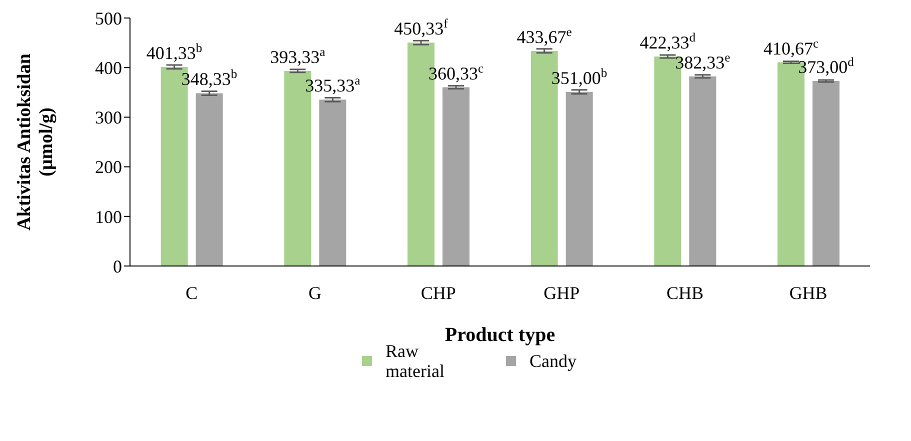 The height and width of the screenshot is (441, 911). What do you see at coordinates (35, 141) in the screenshot?
I see `y-axis-title: Aktivitas Antioksidan (µmol/g)` at bounding box center [35, 141].